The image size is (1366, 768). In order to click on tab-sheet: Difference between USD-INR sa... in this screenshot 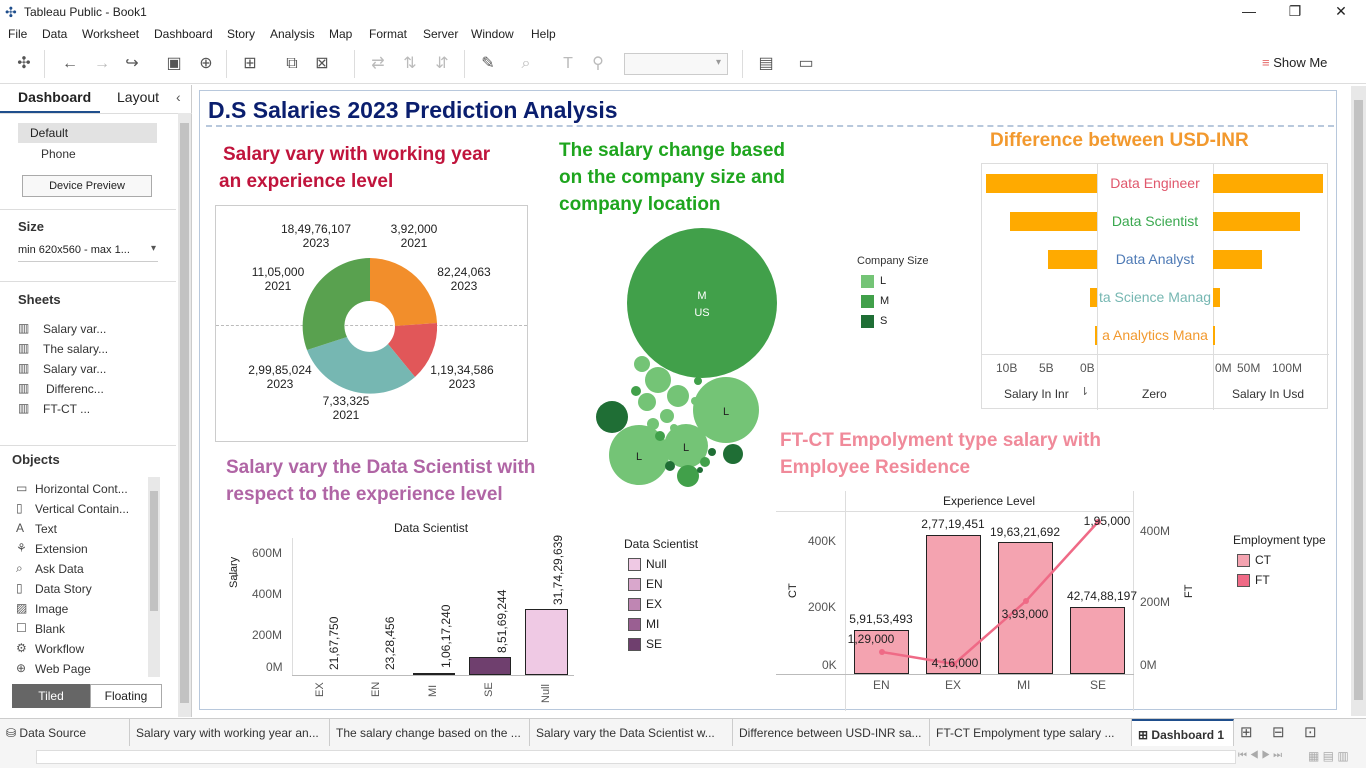, I will do `click(831, 733)`.